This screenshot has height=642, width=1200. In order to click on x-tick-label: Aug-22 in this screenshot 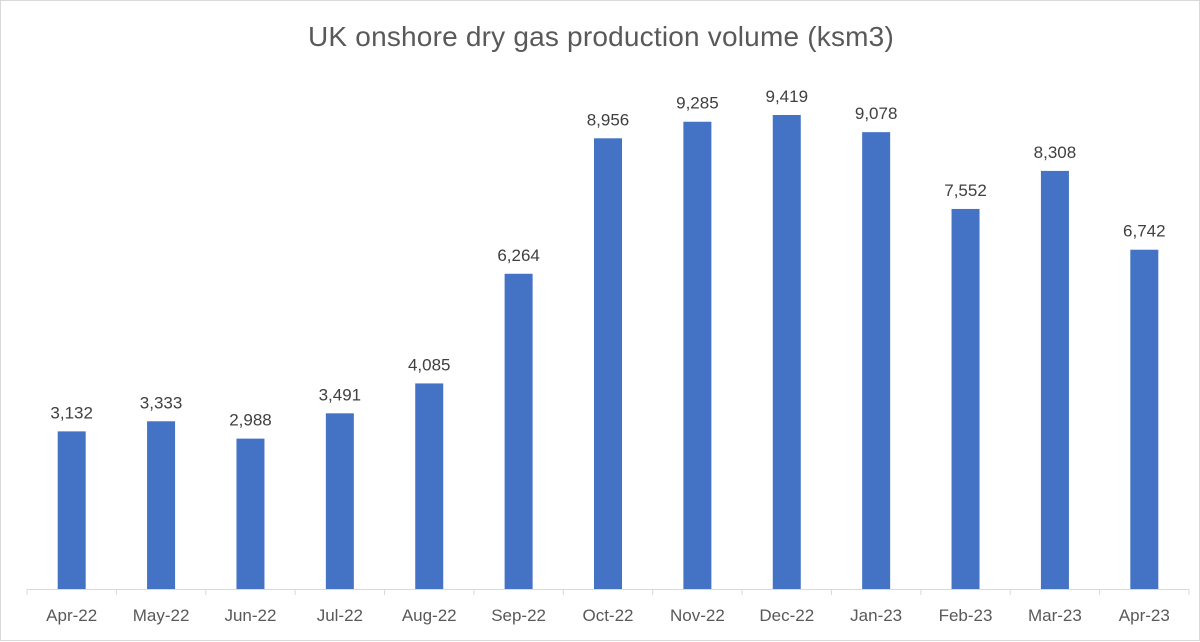, I will do `click(429, 615)`.